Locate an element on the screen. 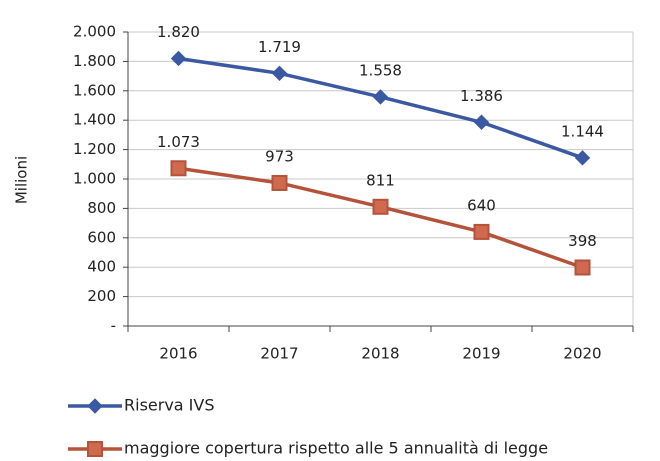 The width and height of the screenshot is (660, 461). y-tick-label: 1.400 is located at coordinates (94, 120).